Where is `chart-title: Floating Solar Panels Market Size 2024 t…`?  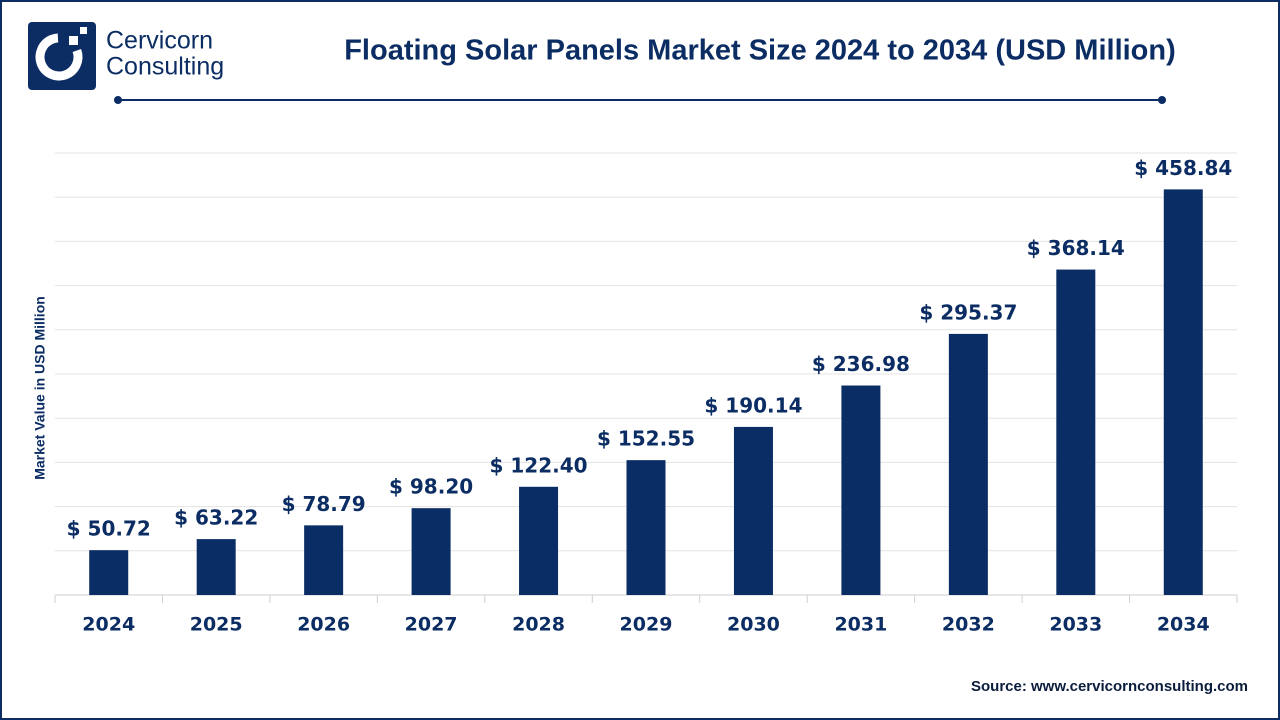 chart-title: Floating Solar Panels Market Size 2024 t… is located at coordinates (760, 51).